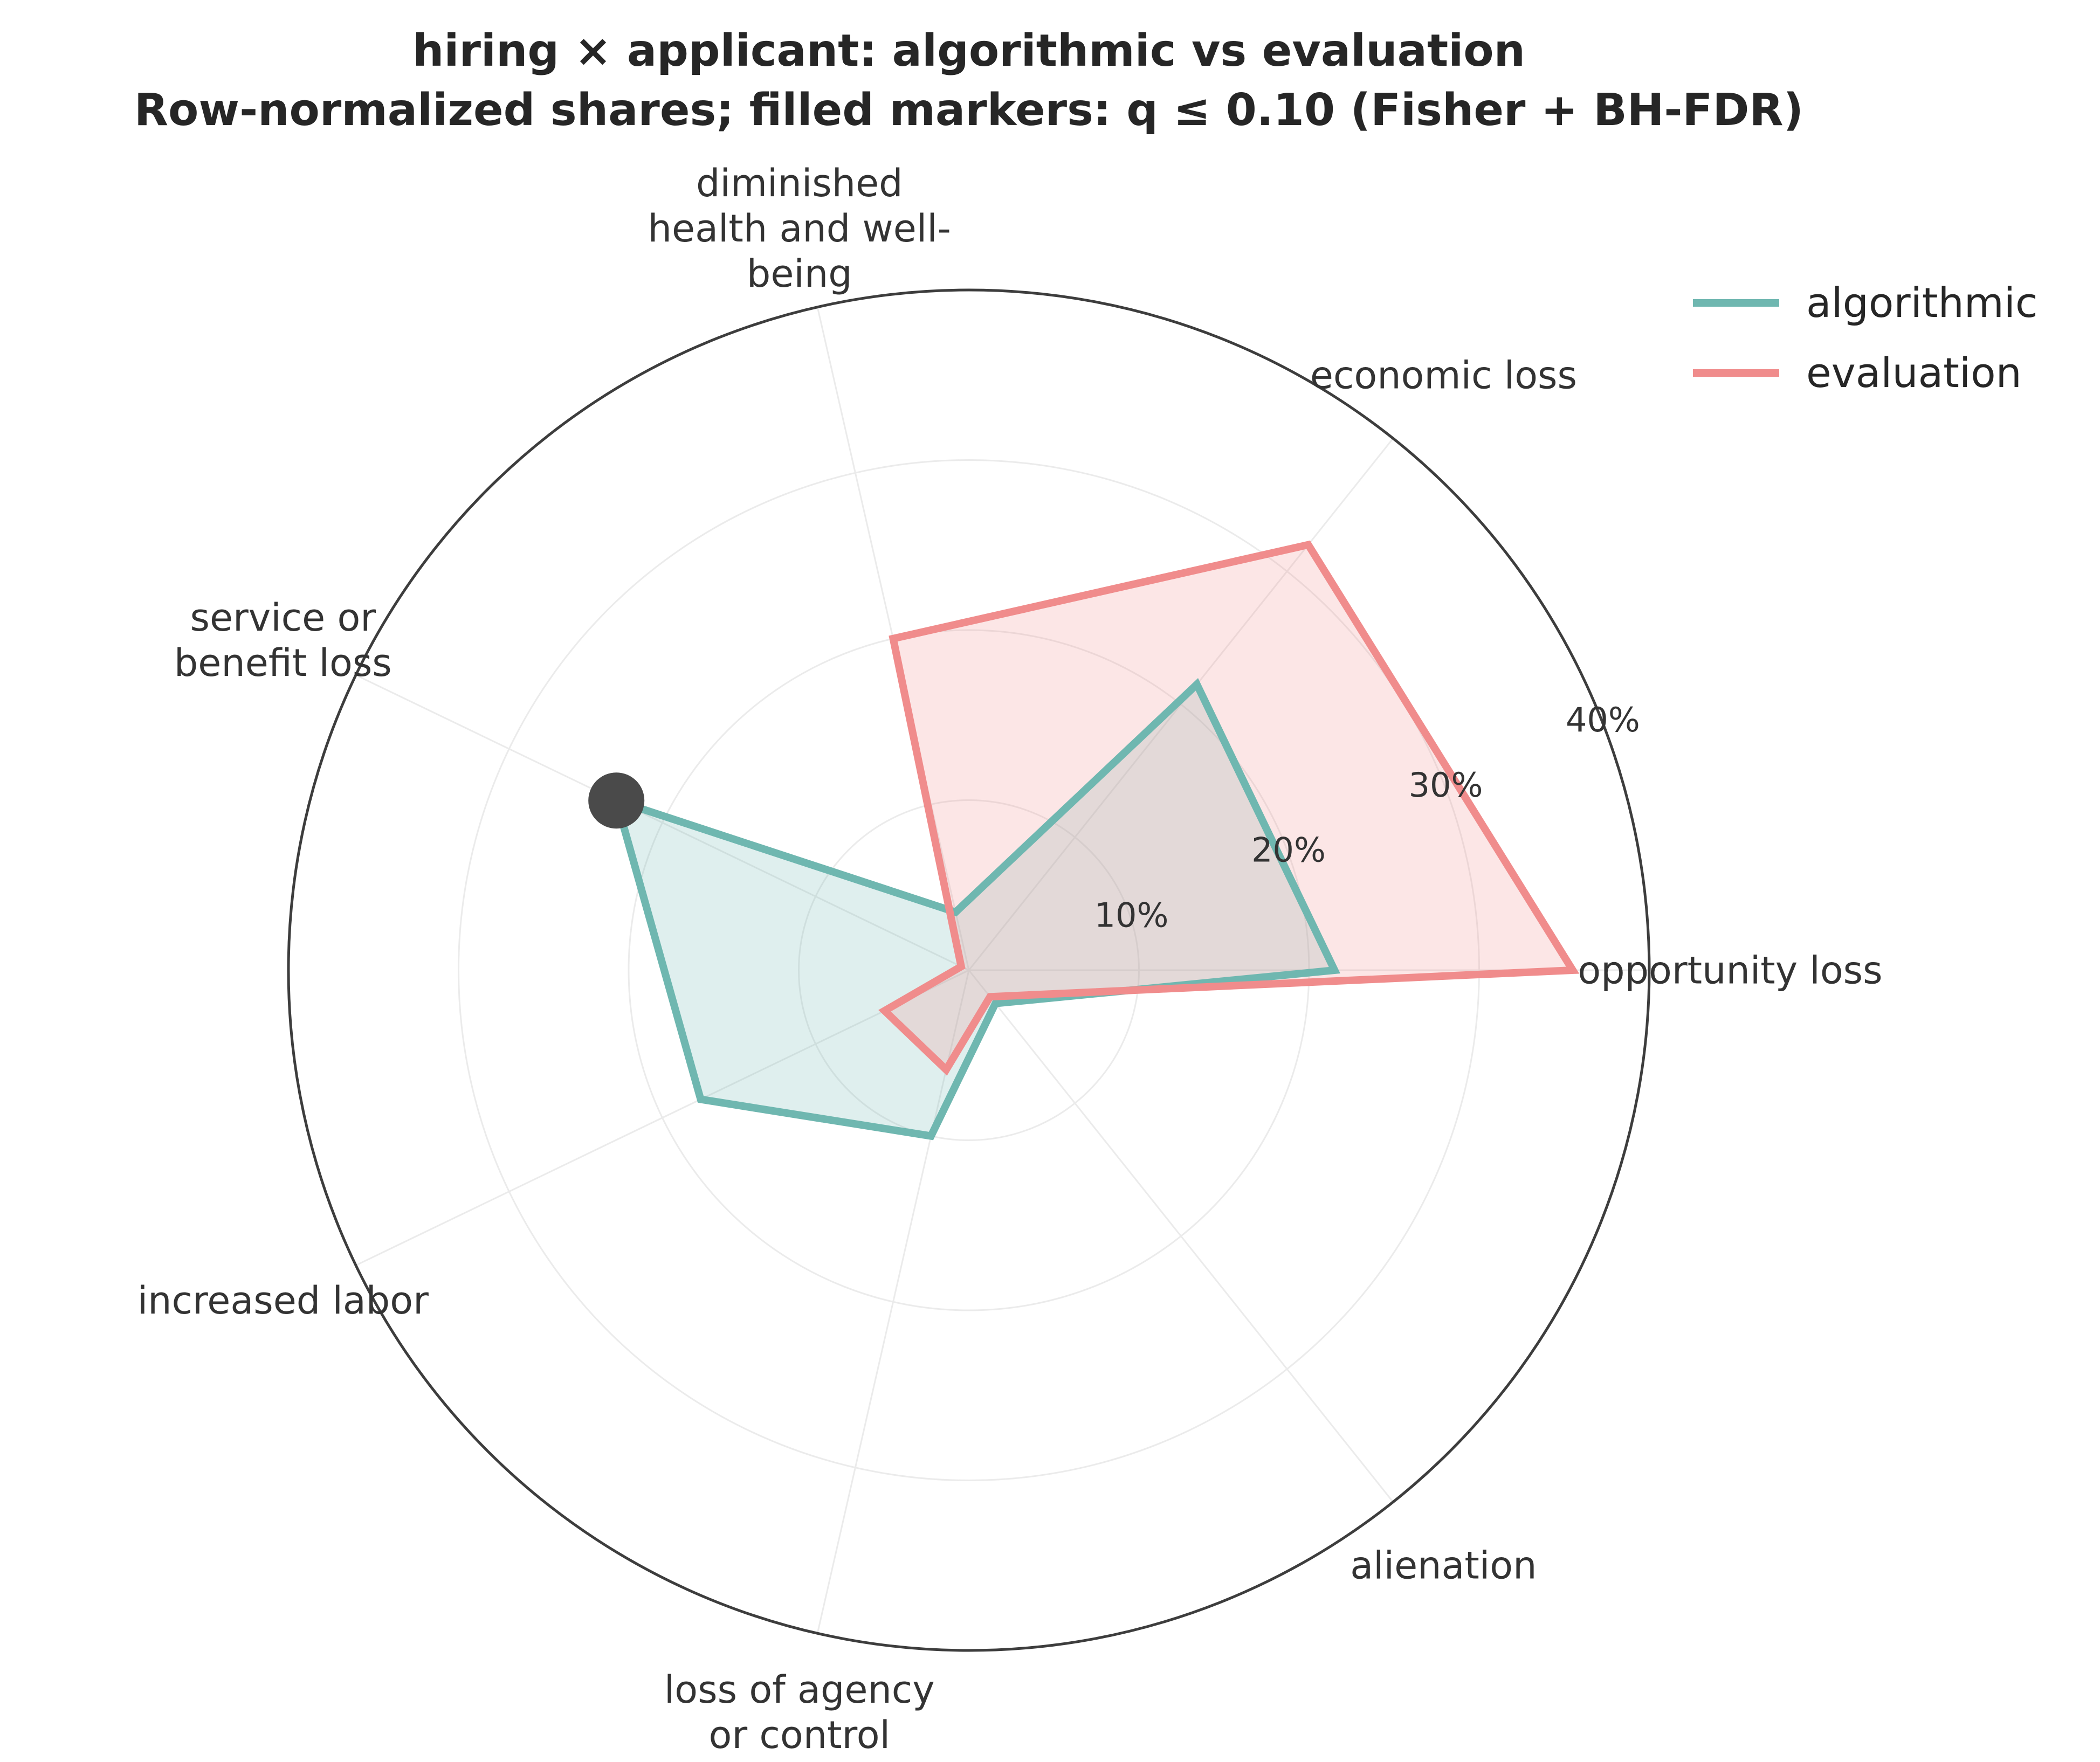 The width and height of the screenshot is (2100, 1762). I want to click on axis-label-line: health and well-, so click(799, 229).